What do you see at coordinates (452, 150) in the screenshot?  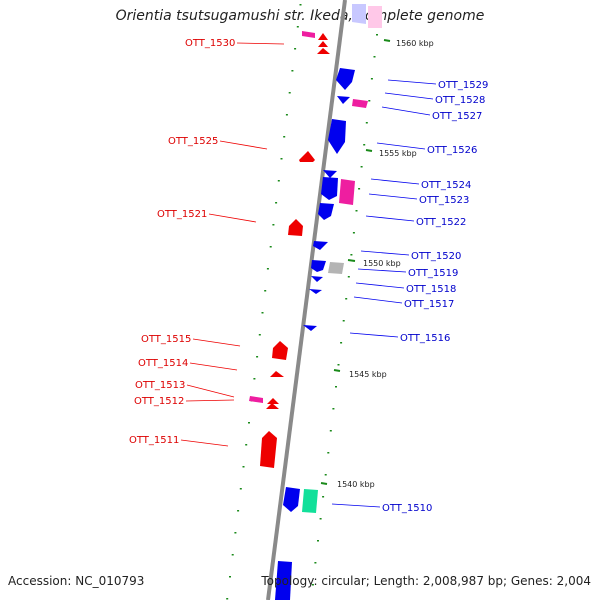 I see `gene-label-right: OTT_1526` at bounding box center [452, 150].